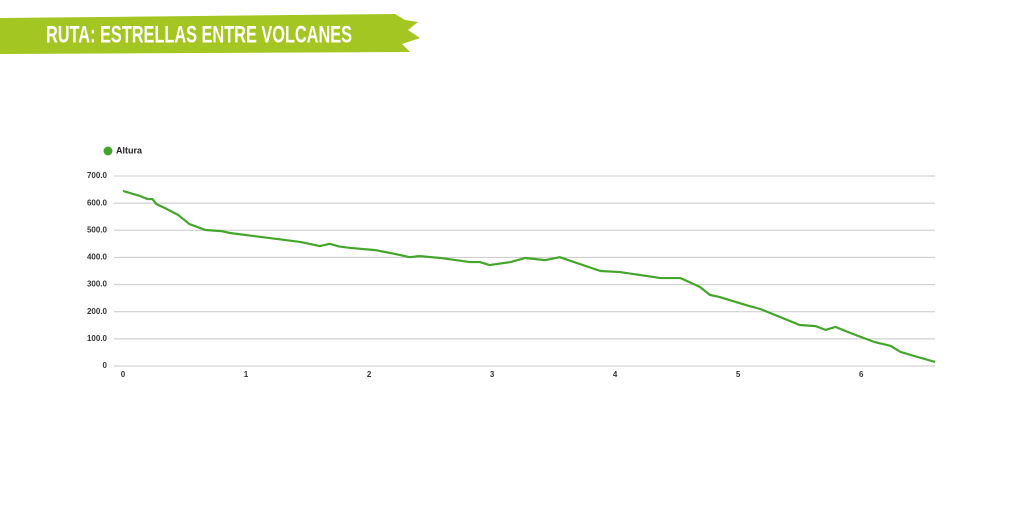  I want to click on y-tick-label: 100.0, so click(97, 338).